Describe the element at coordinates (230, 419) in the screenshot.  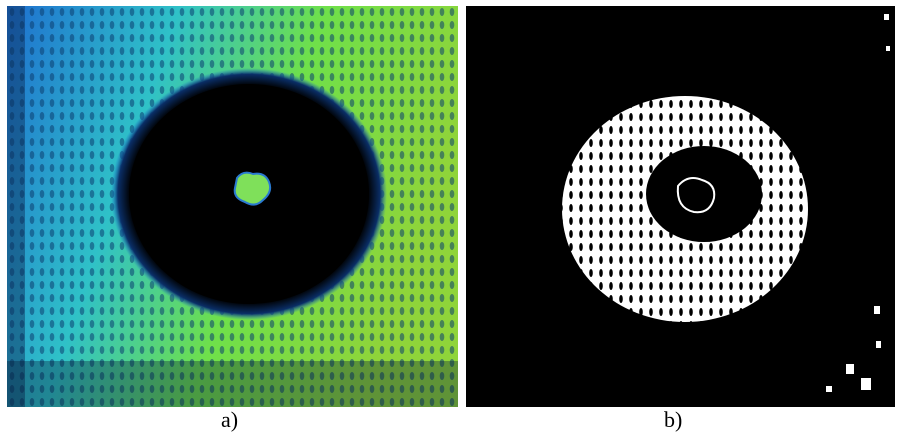
I see `caption-a: a)` at that location.